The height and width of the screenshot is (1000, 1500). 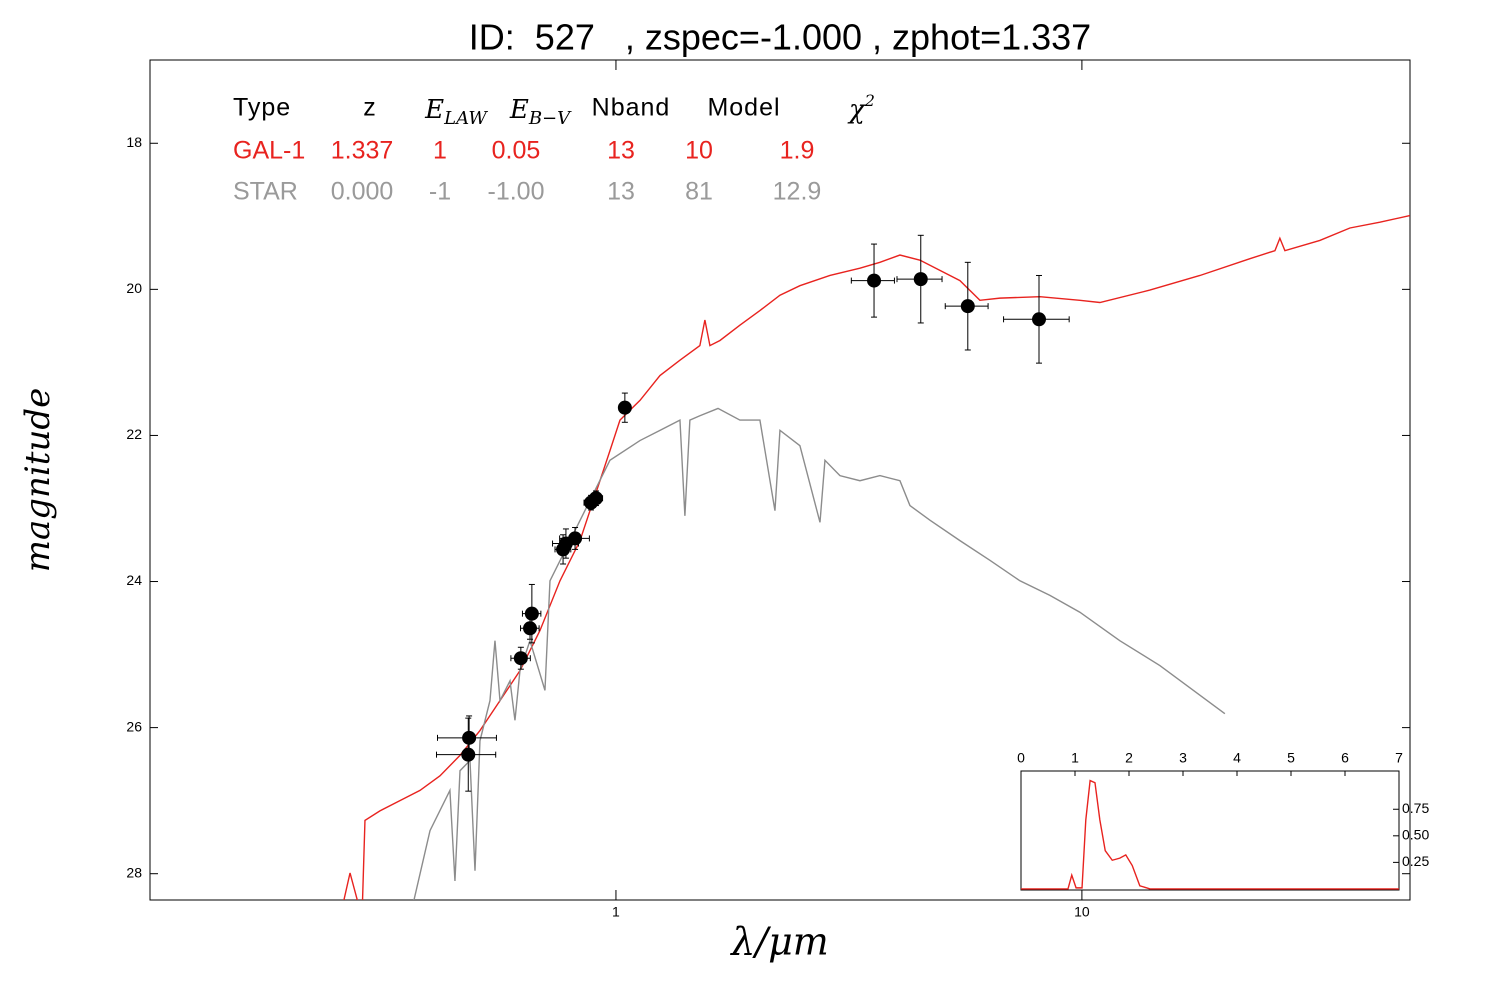 I want to click on table-cell: 81, so click(x=699, y=192).